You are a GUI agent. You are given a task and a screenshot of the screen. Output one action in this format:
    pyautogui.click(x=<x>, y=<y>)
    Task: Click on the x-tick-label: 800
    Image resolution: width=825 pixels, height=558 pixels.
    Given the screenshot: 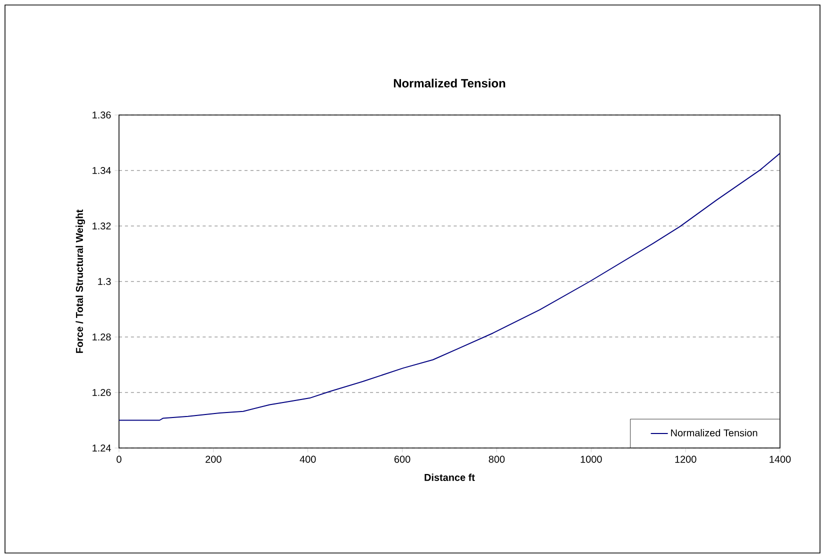 What is the action you would take?
    pyautogui.click(x=496, y=459)
    